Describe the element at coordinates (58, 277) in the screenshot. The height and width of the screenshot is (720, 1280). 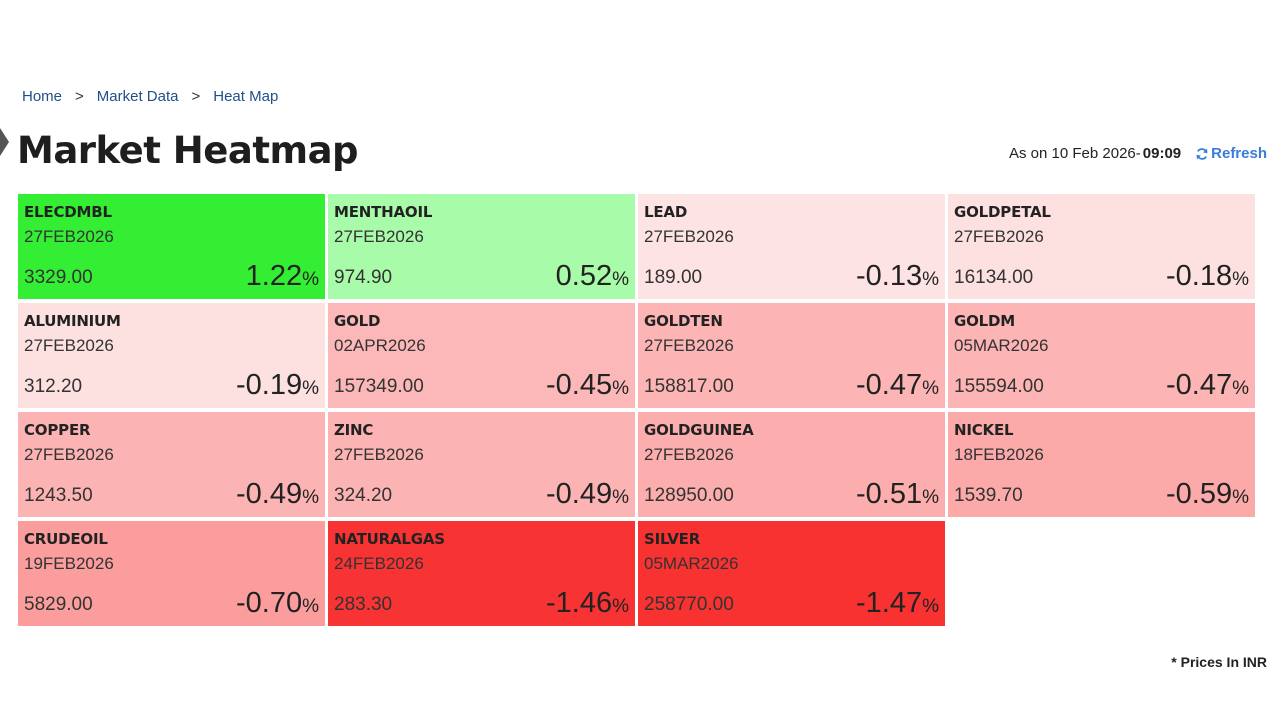
I see `tile-price: 3329.00` at that location.